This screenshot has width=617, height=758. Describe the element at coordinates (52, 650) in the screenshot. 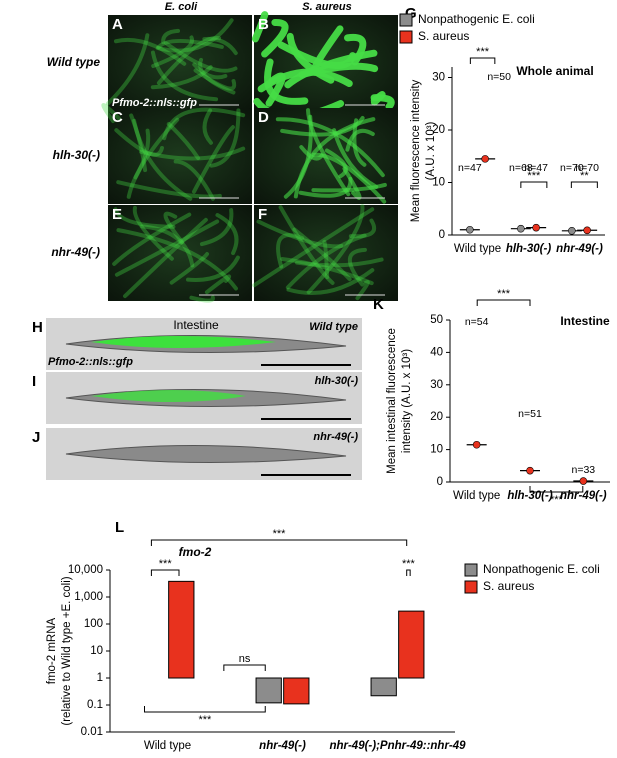

I see `y-axis-label: fmo-2 mRNA` at that location.